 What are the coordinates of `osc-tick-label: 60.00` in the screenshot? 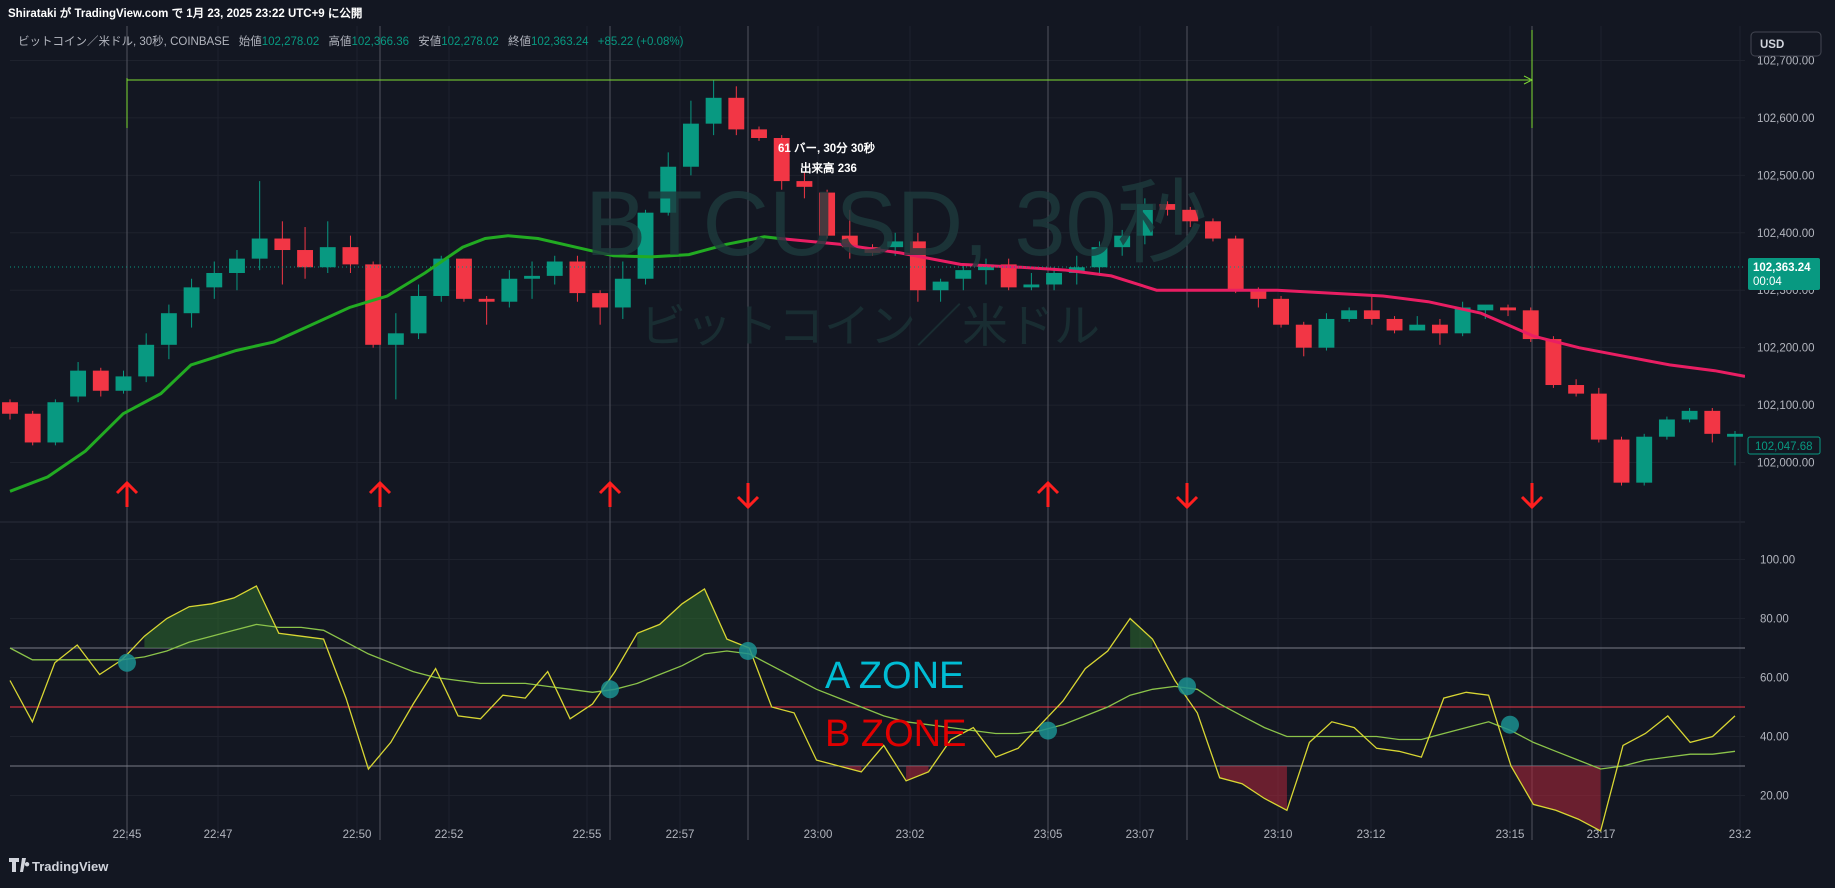 It's located at (1774, 679).